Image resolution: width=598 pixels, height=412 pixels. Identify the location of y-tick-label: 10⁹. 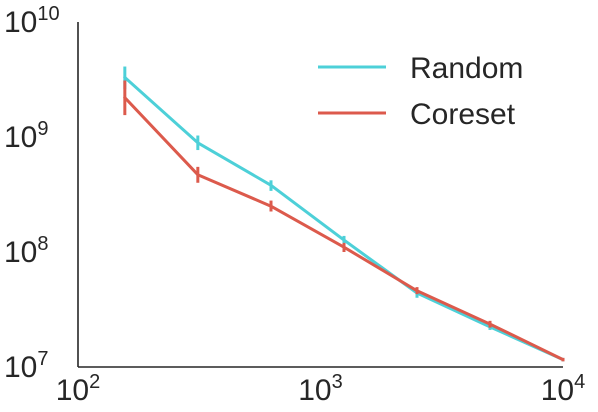
(26, 136).